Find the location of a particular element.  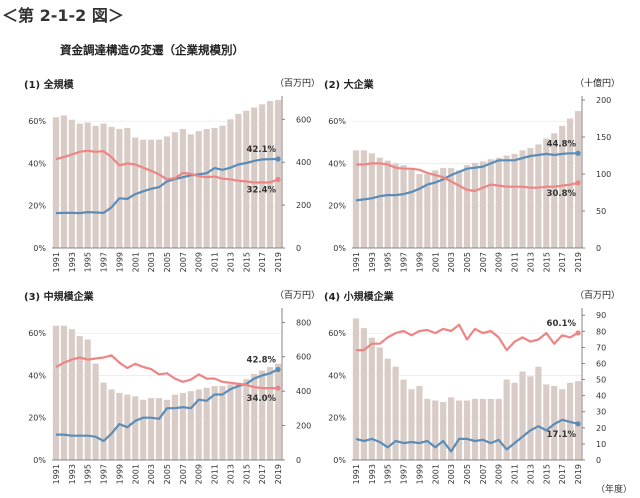

end-value-label: 42.1% is located at coordinates (262, 150).